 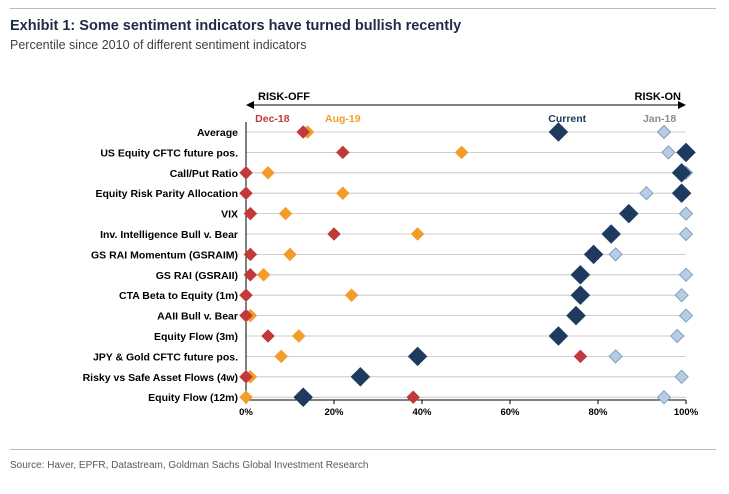 I want to click on series-label-aug-19: Aug-19, so click(x=343, y=119).